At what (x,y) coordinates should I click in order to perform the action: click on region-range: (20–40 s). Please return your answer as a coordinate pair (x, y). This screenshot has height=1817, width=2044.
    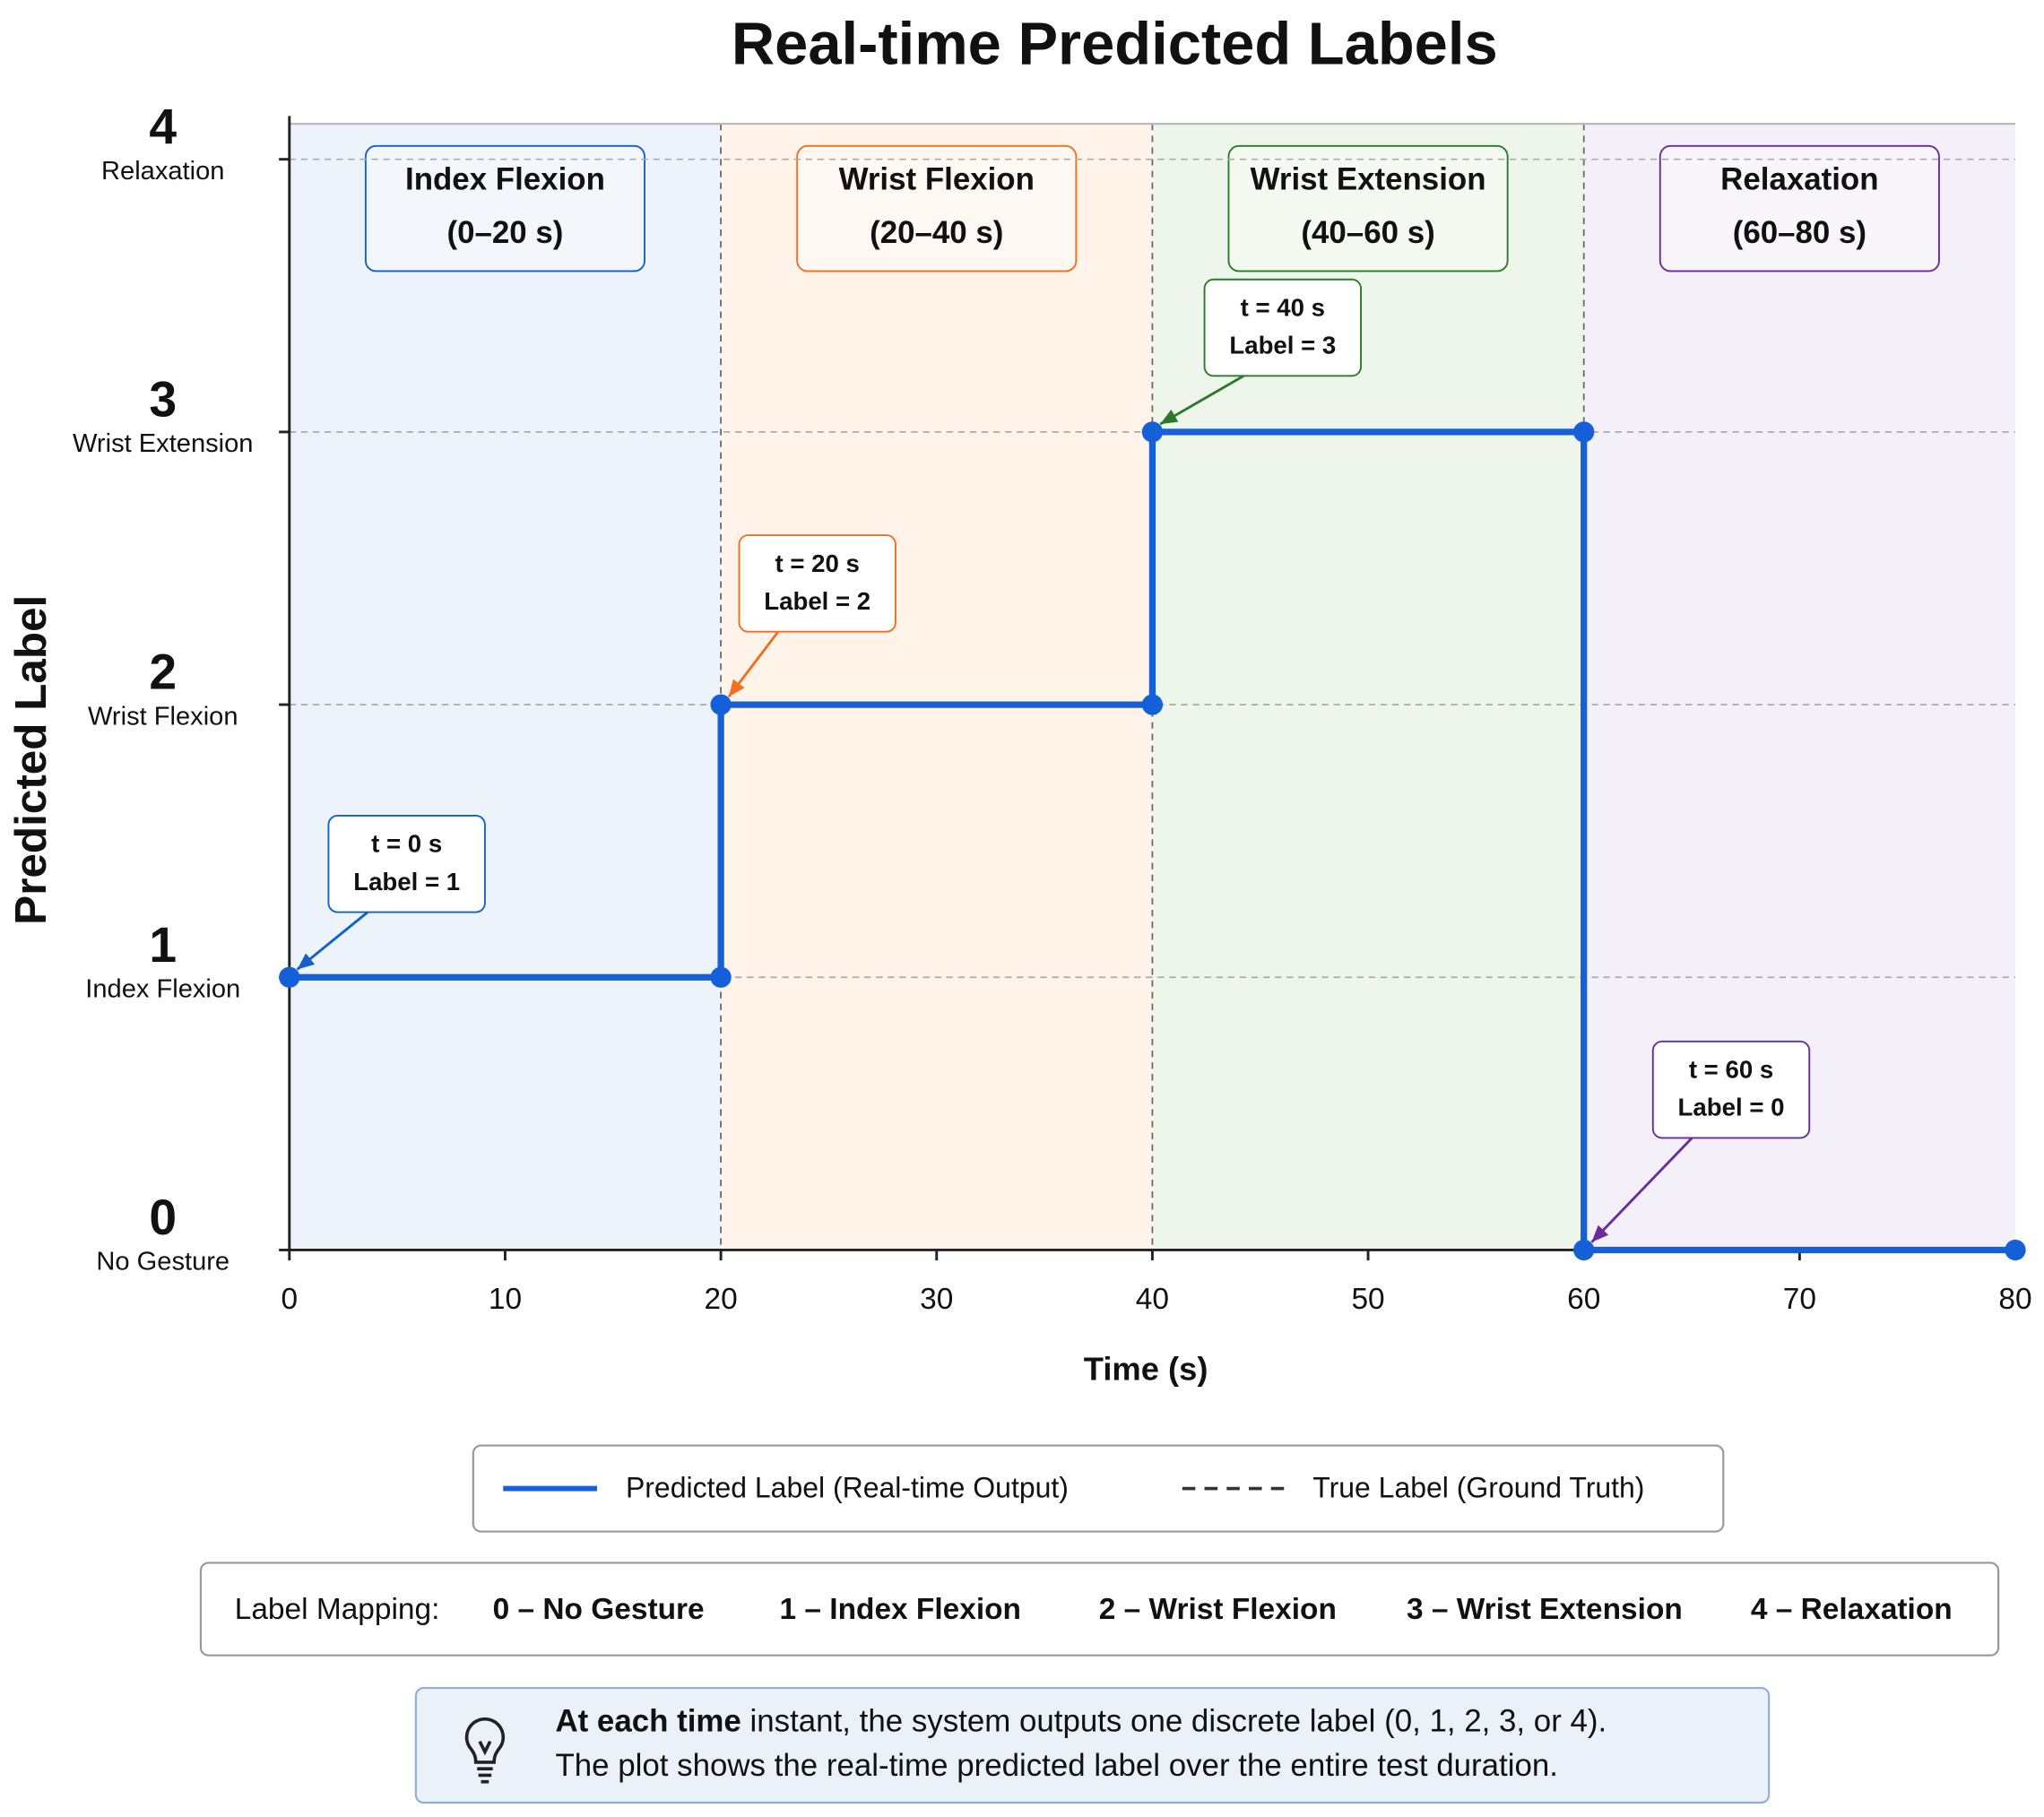
    Looking at the image, I should click on (936, 233).